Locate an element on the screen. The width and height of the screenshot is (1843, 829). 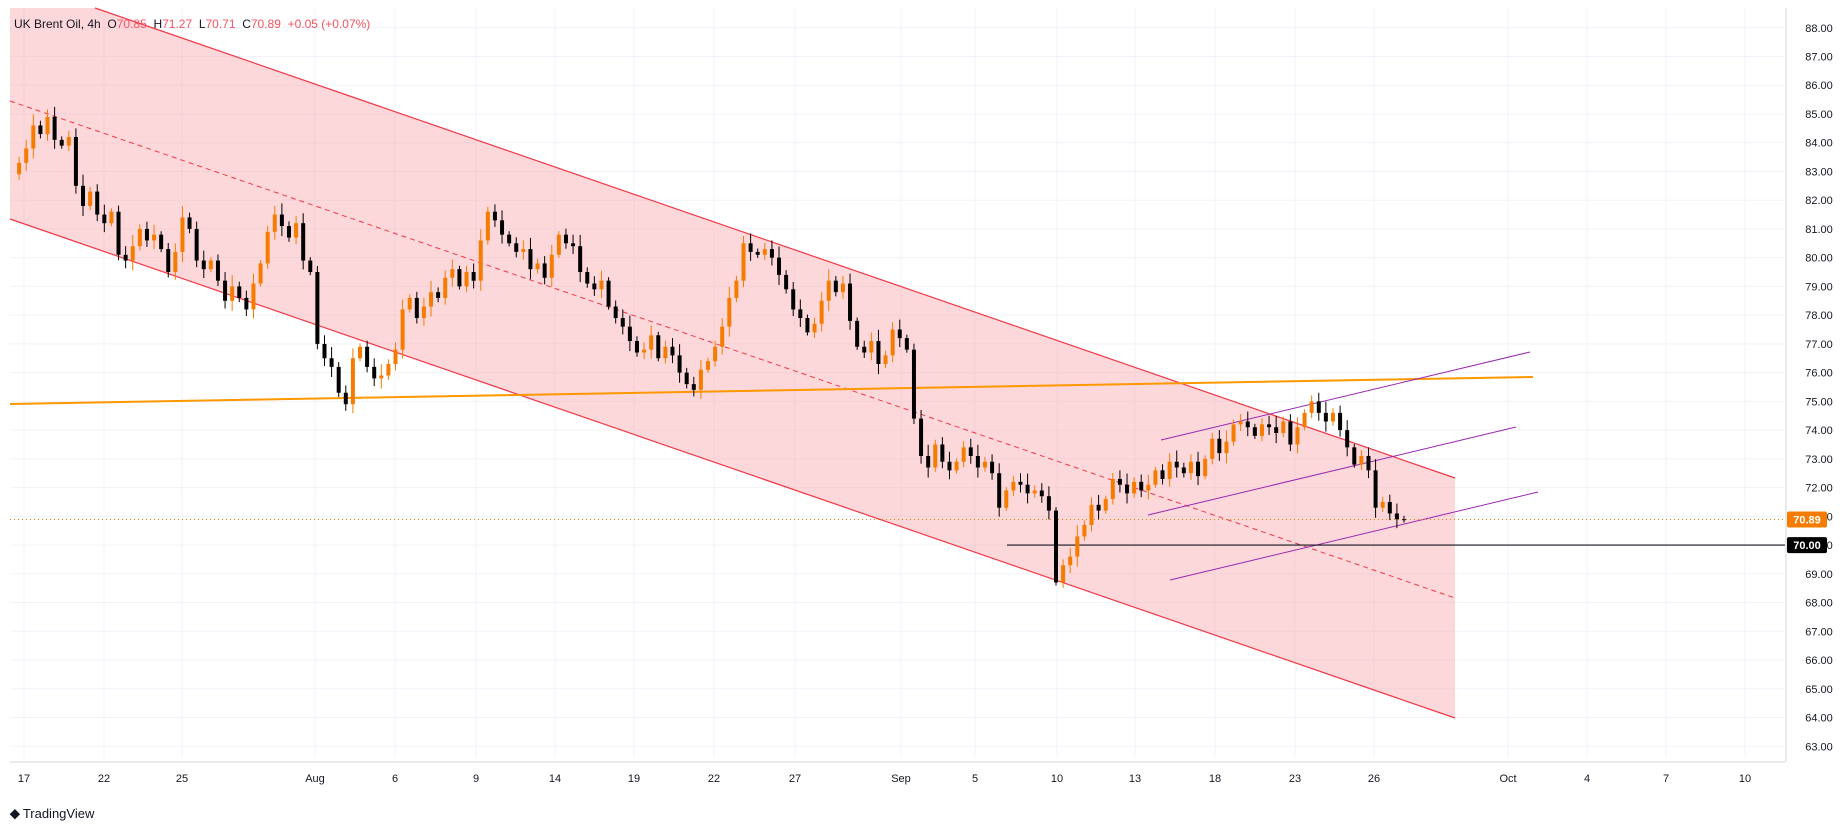
price-tick-label: 63.00 is located at coordinates (1819, 747).